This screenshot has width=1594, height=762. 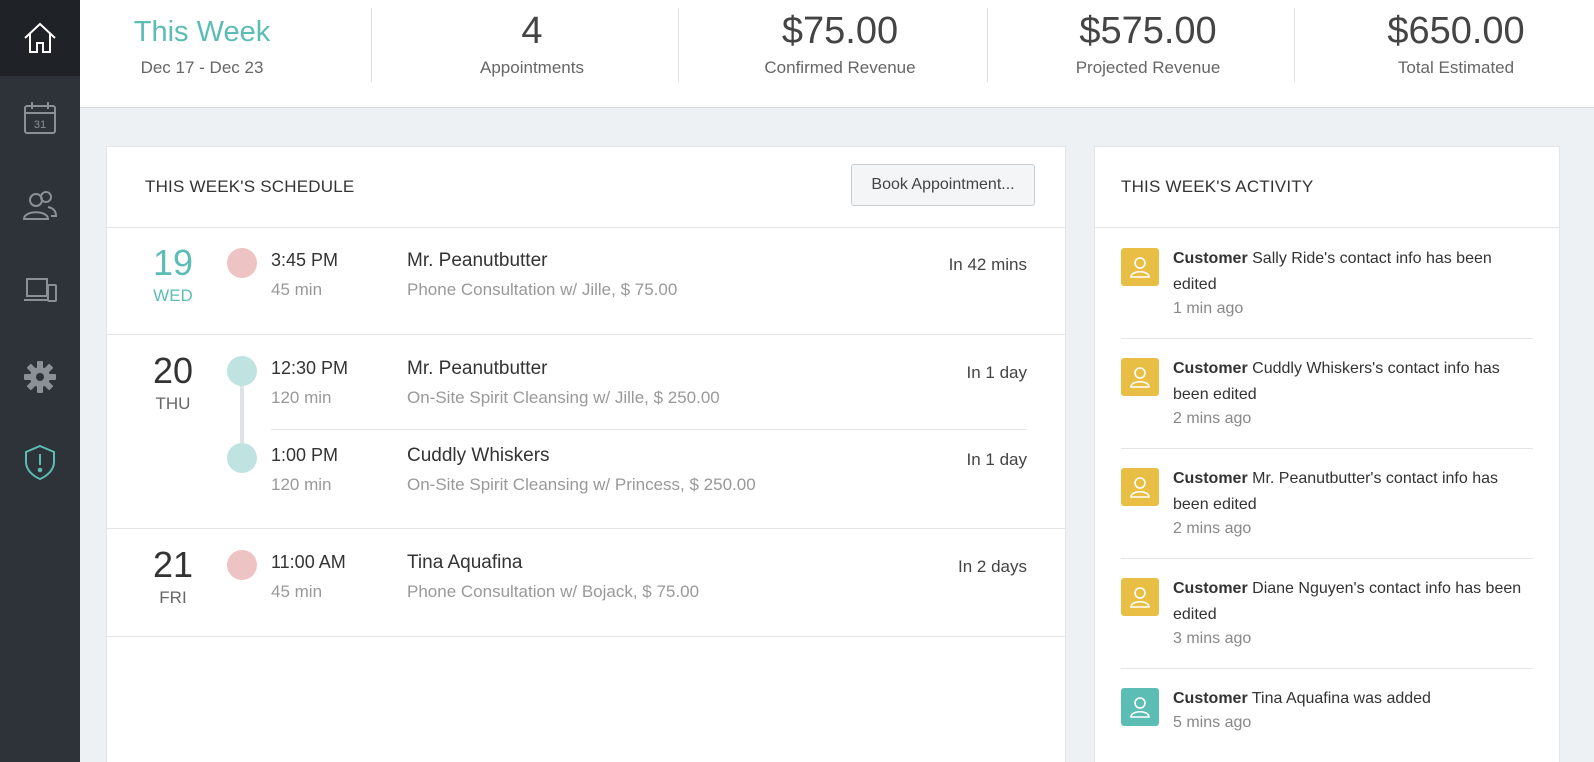 What do you see at coordinates (1148, 67) in the screenshot?
I see `projected-label: Projected Revenue` at bounding box center [1148, 67].